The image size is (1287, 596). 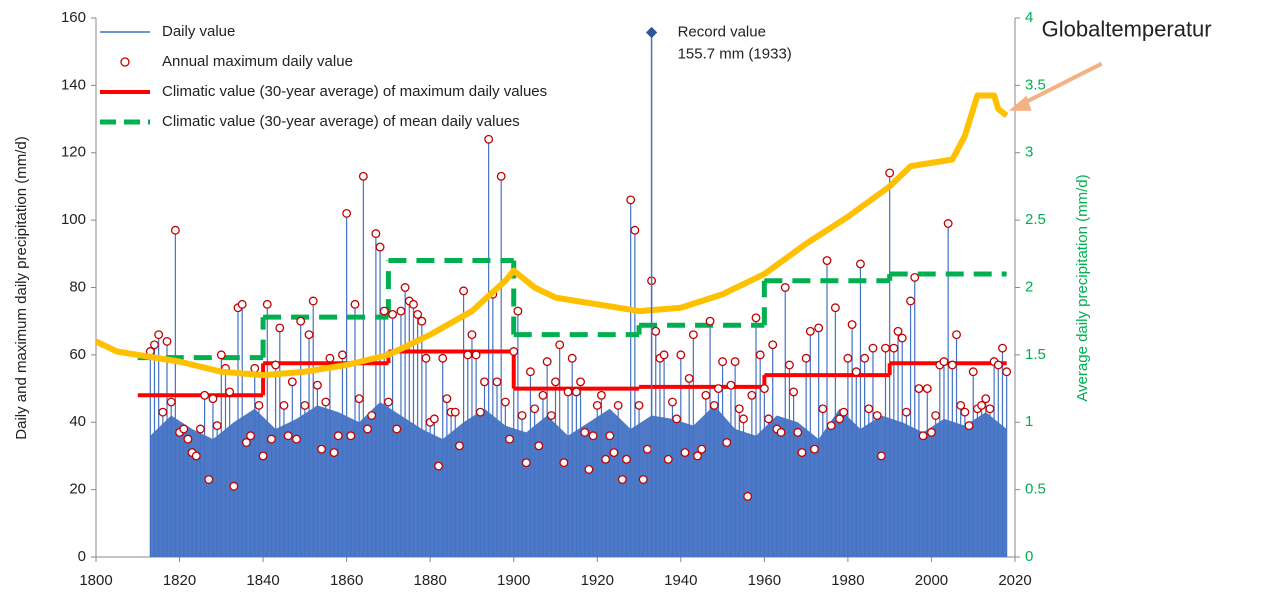 I want to click on record-marker, so click(x=651, y=32).